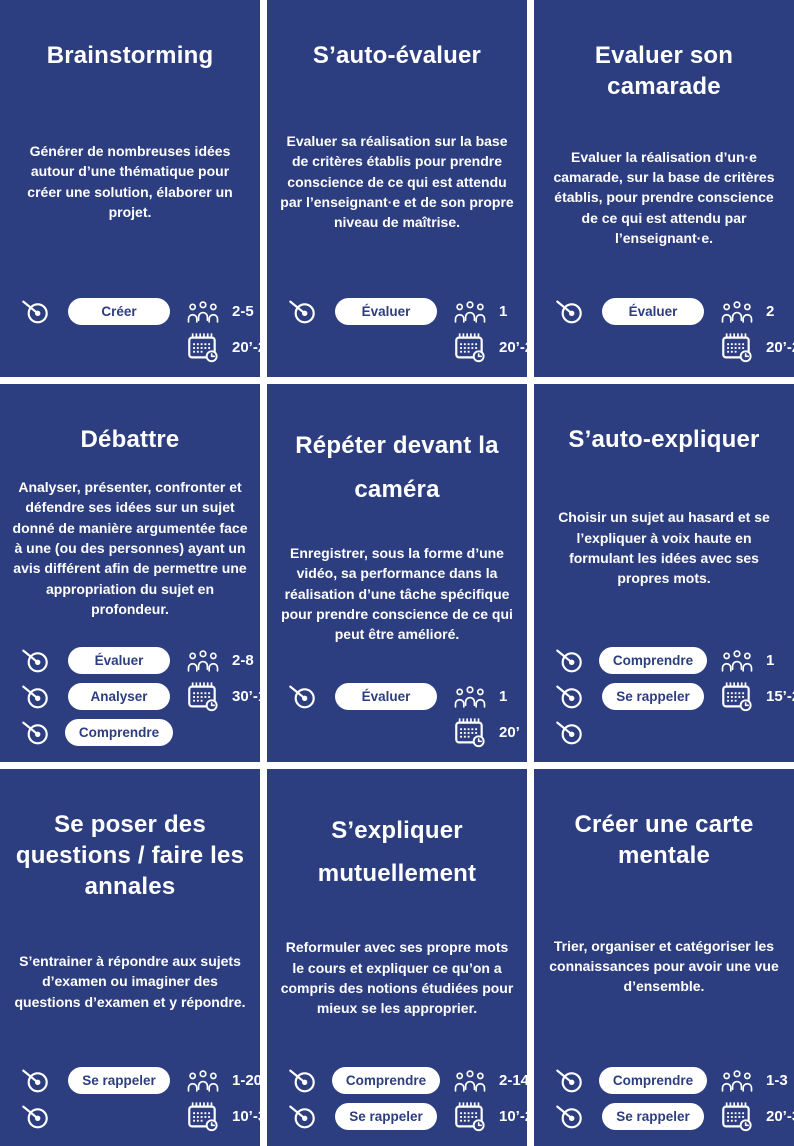  I want to click on footer-row: Évaluer 2, so click(664, 311).